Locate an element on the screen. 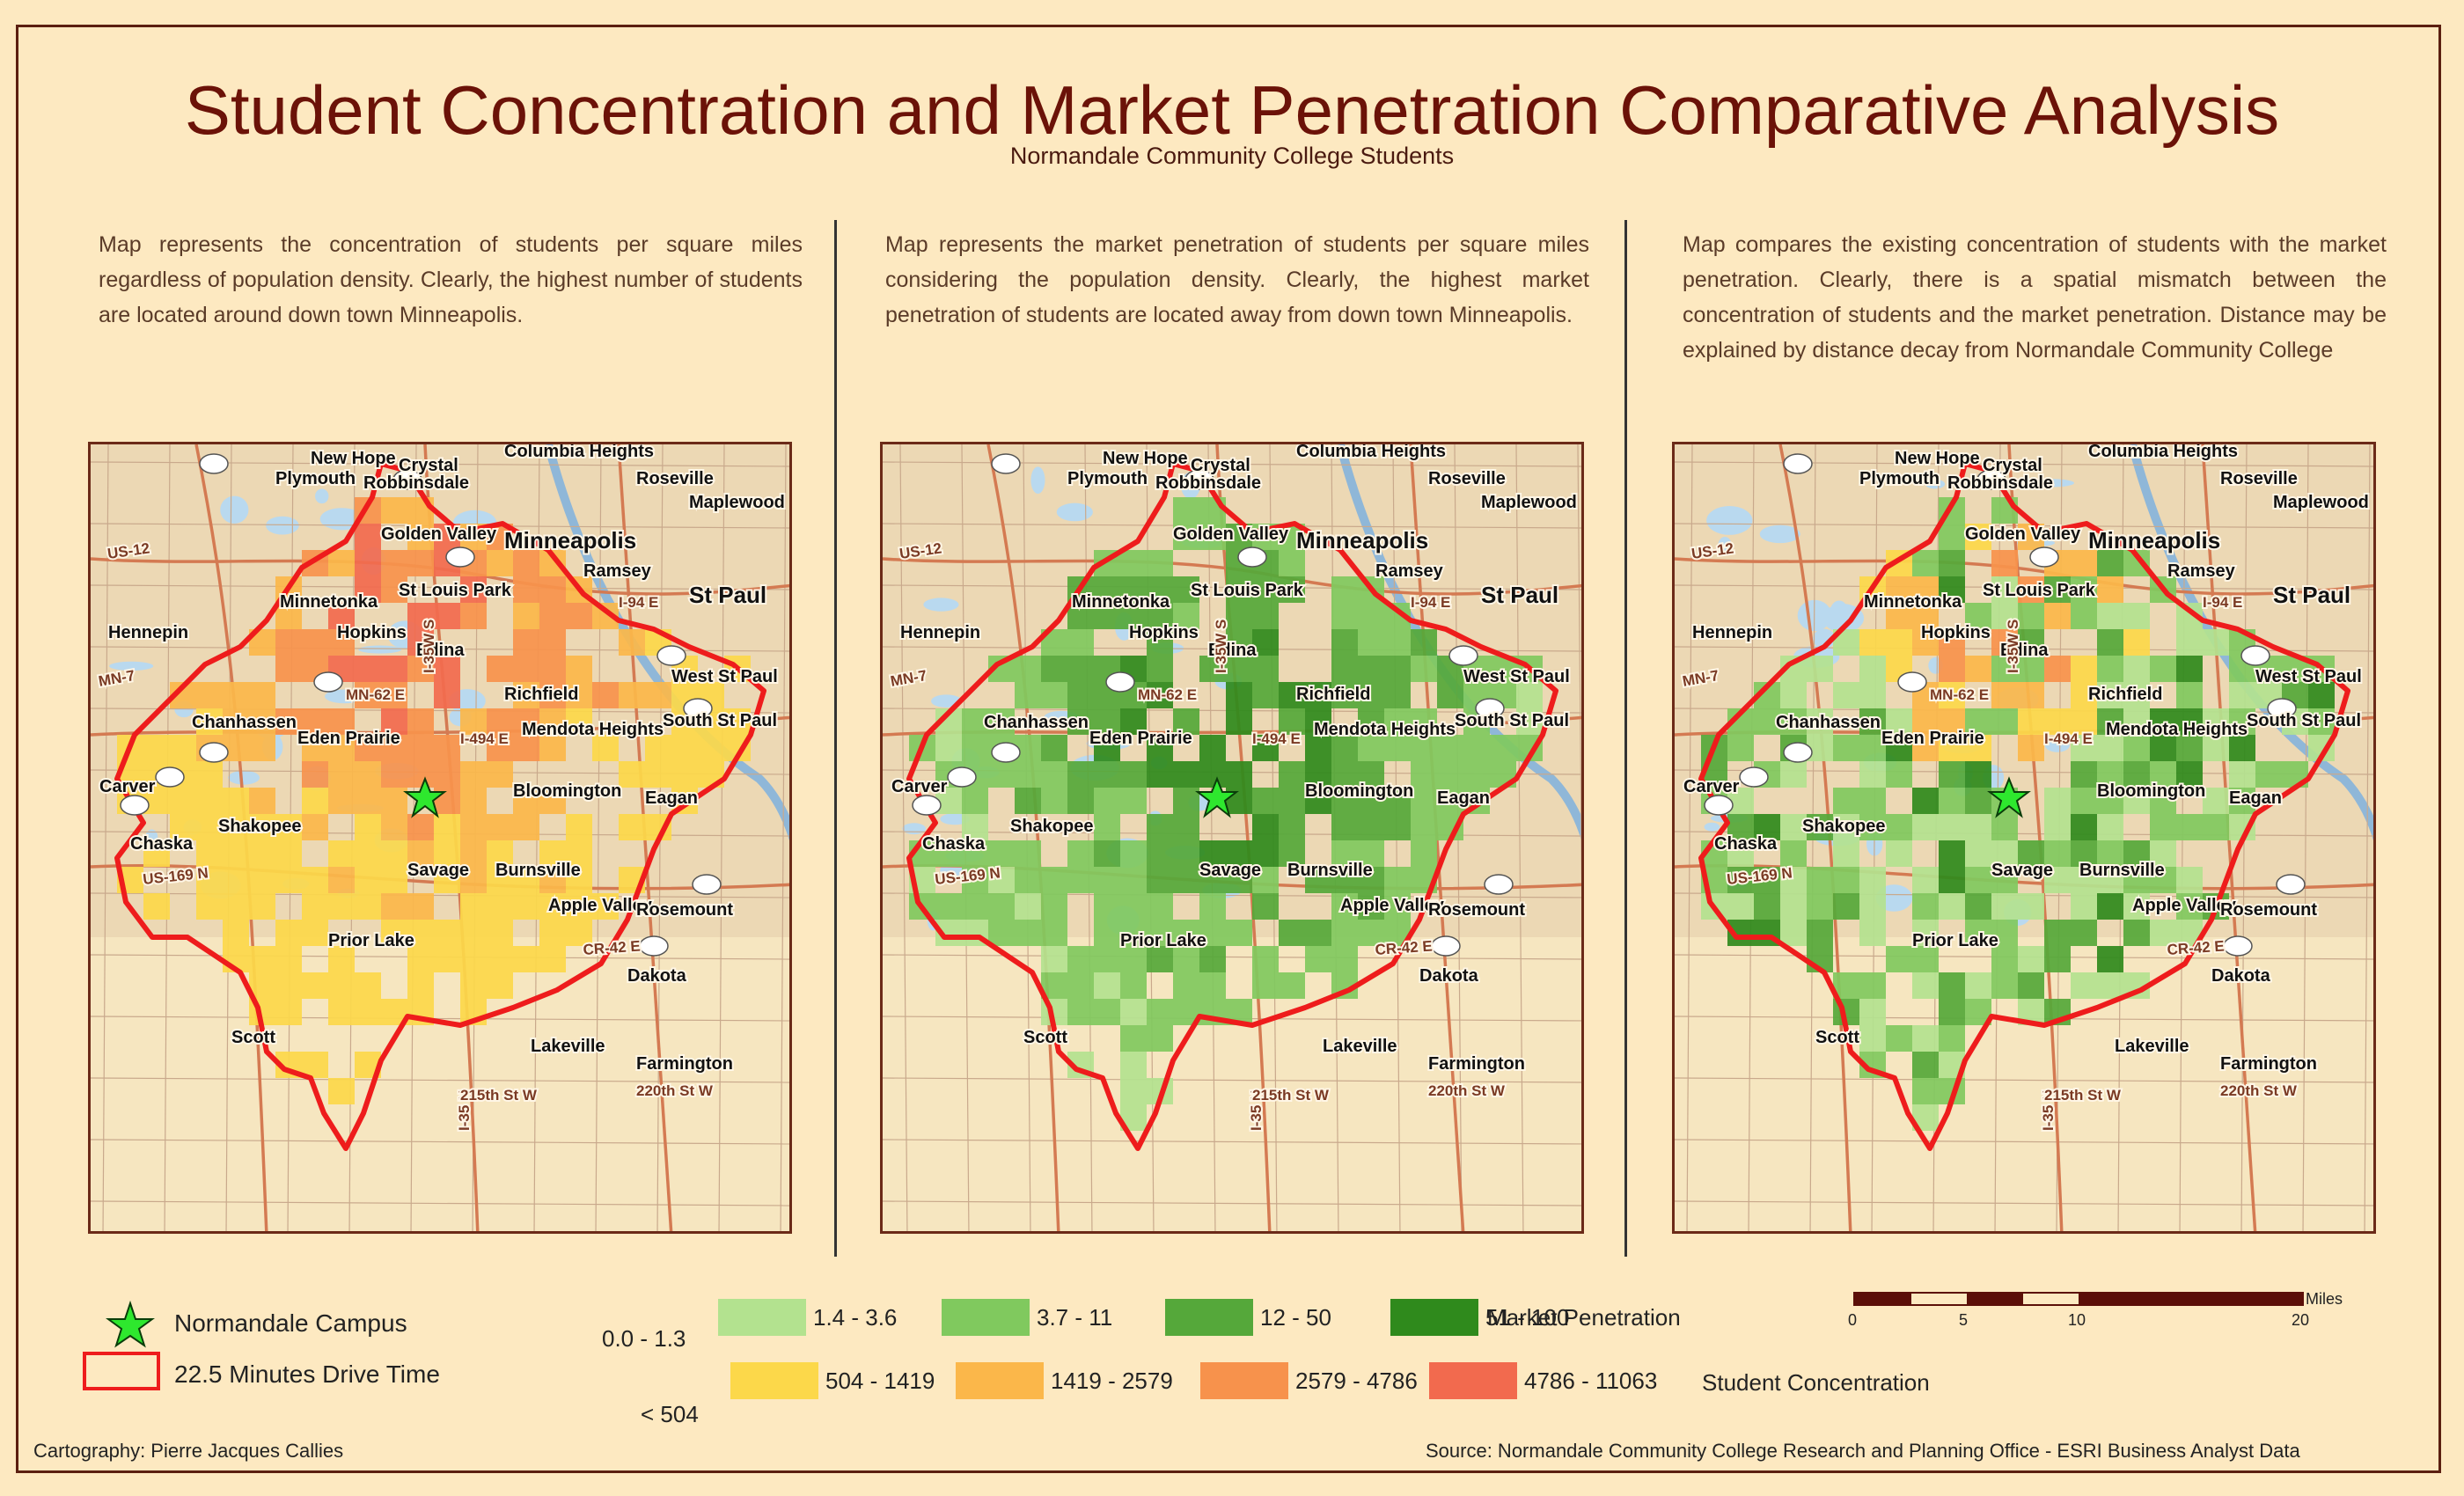 This screenshot has width=2464, height=1496. place-label-west-st-paul: West St Paul is located at coordinates (1517, 677).